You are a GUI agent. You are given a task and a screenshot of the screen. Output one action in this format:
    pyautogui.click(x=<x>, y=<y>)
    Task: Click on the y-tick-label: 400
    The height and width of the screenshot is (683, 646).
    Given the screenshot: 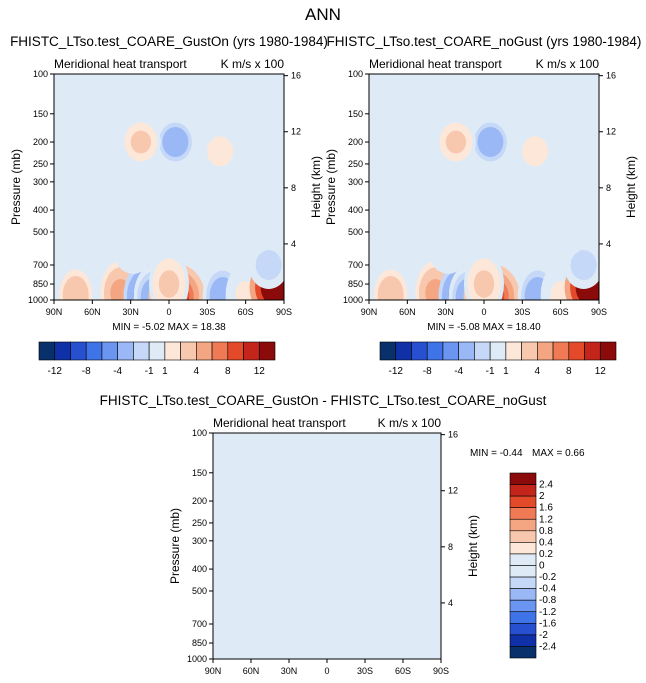 What is the action you would take?
    pyautogui.click(x=40, y=210)
    